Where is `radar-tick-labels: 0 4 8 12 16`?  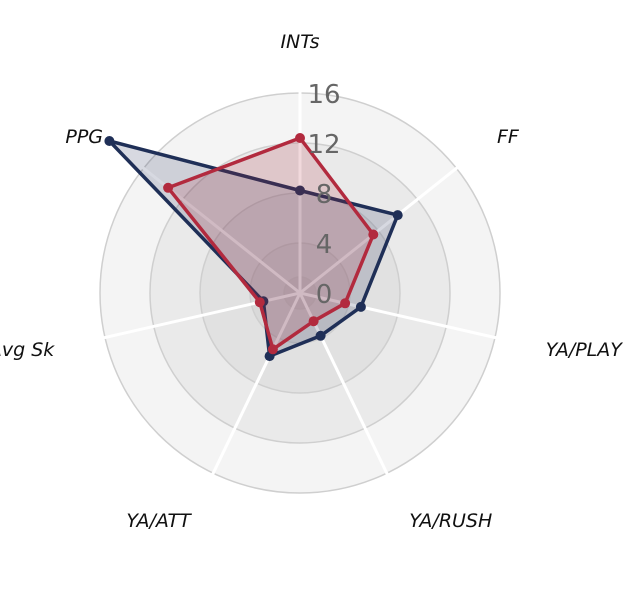
radar-tick-labels: 0 4 8 12 16 is located at coordinates (323, 195).